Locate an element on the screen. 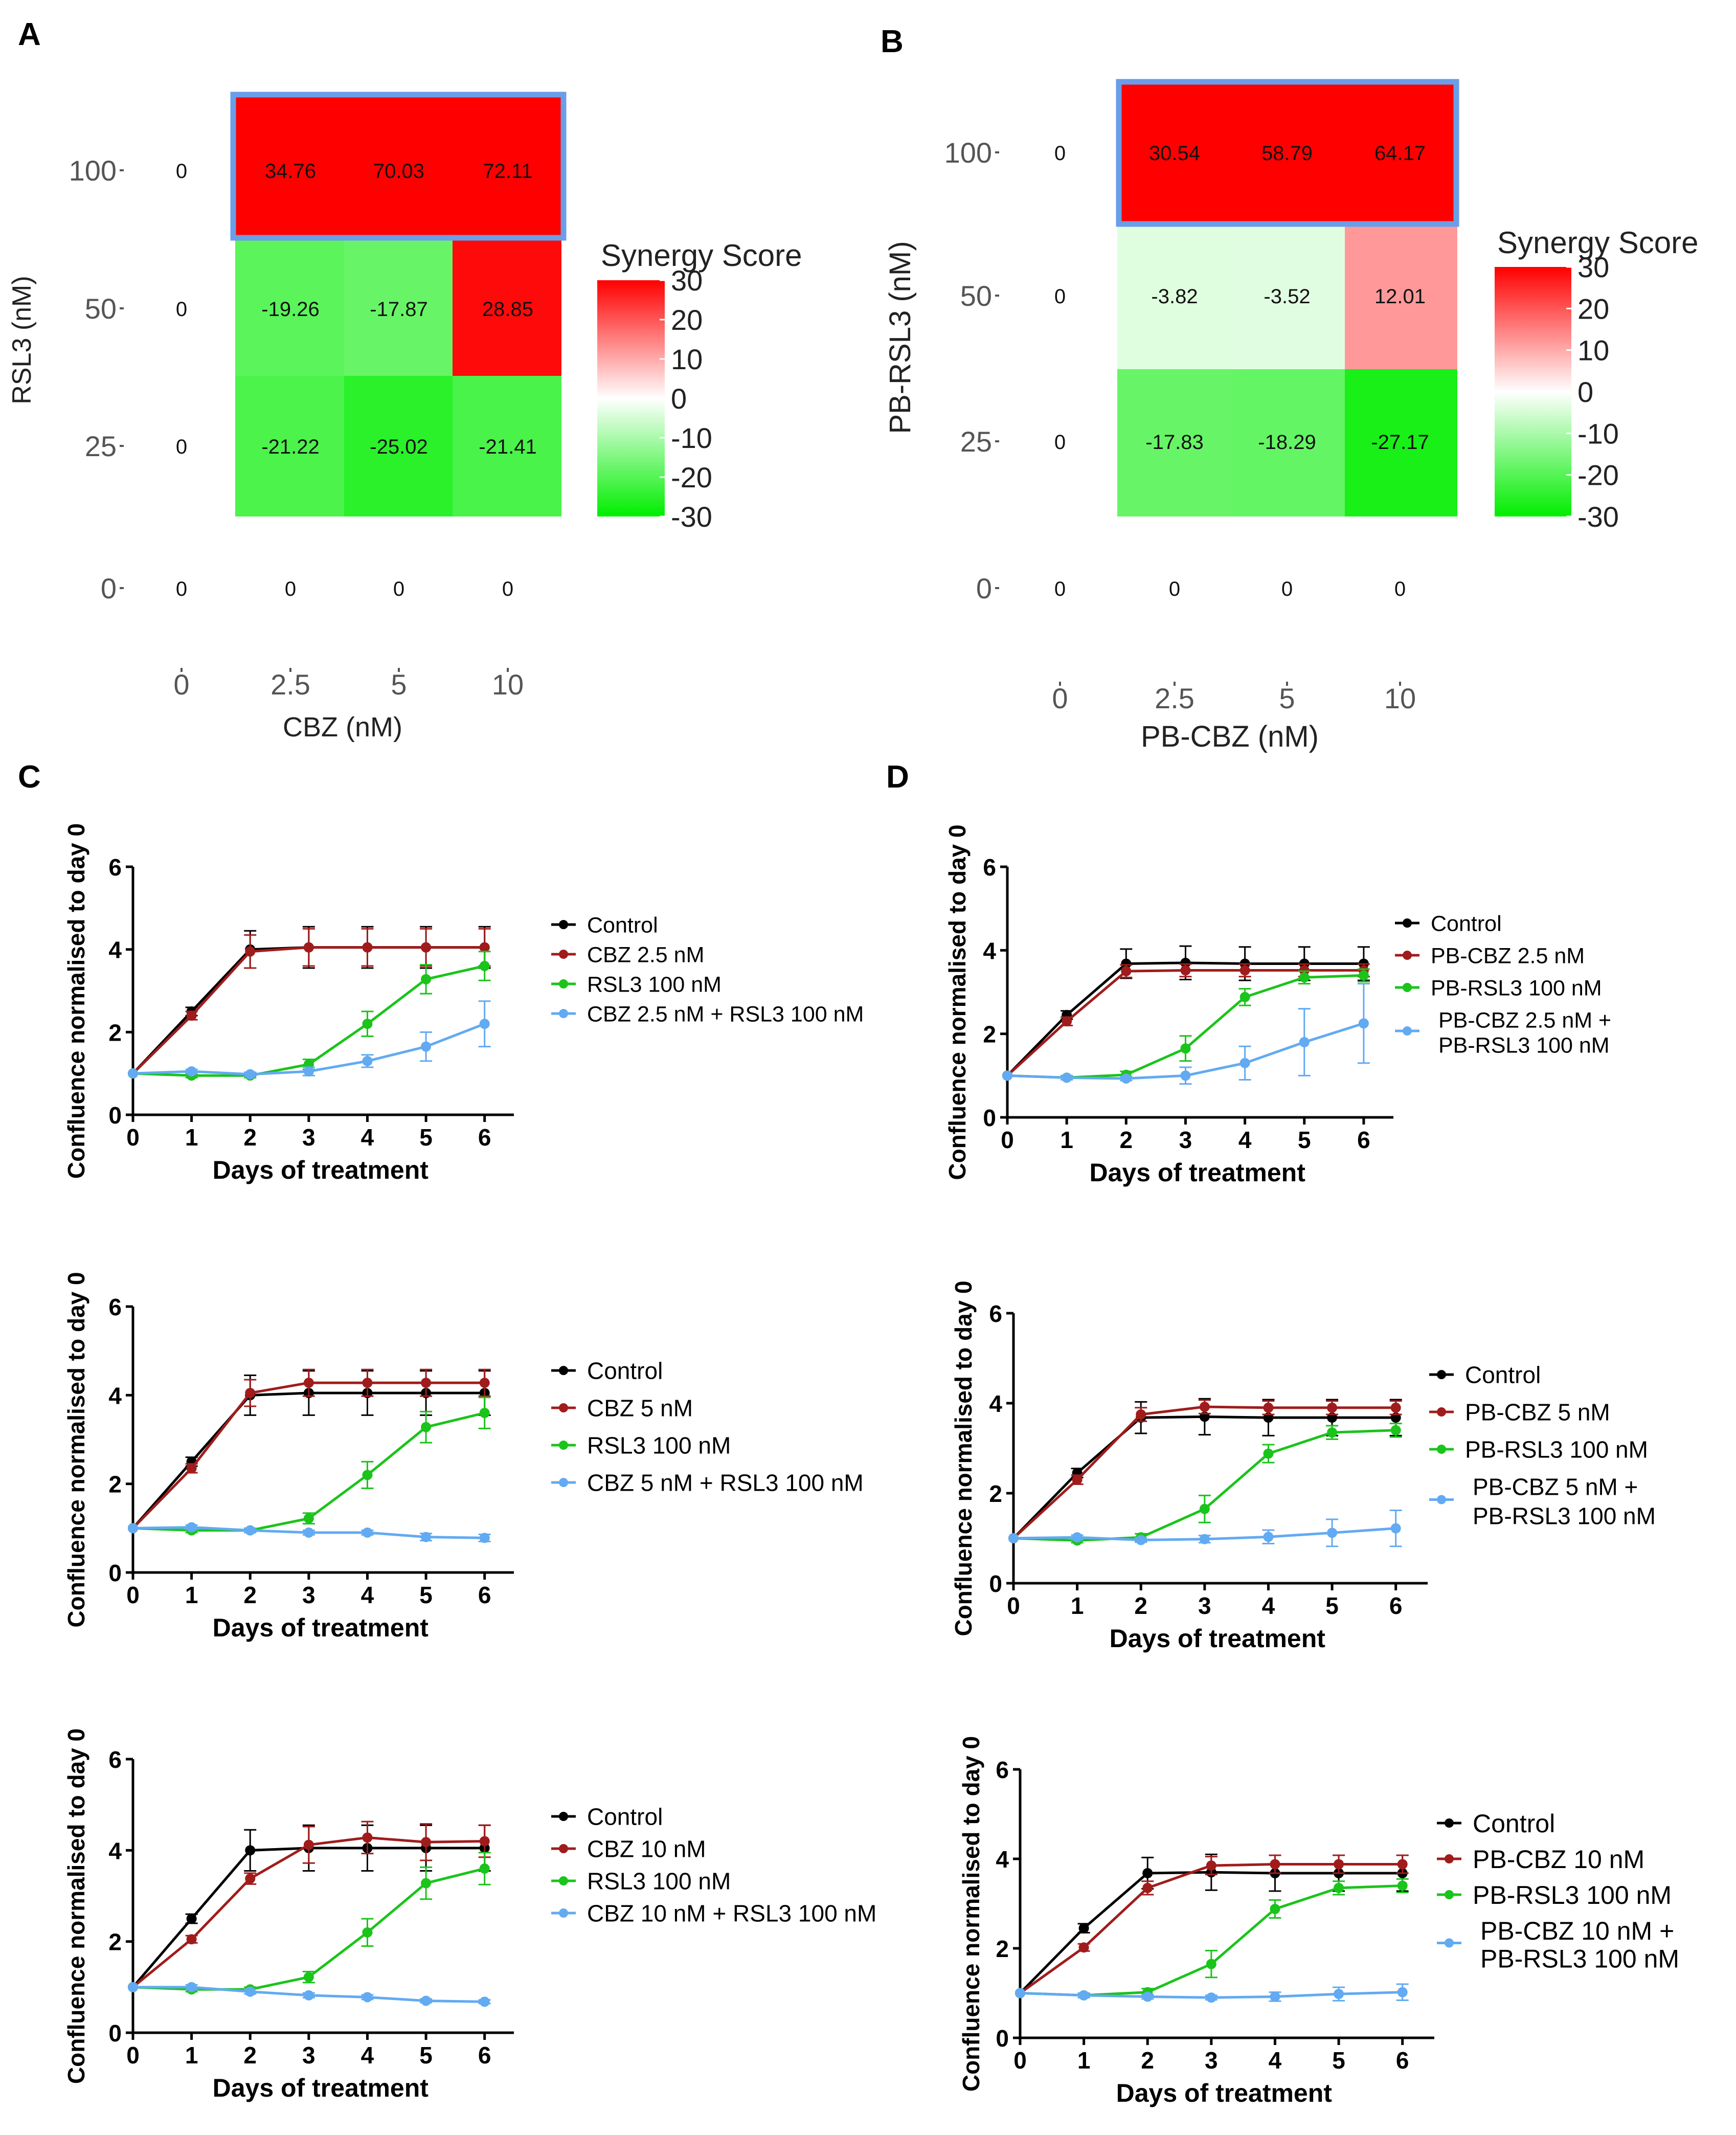 This screenshot has width=1736, height=2135. x-axis-label: Days of treatment is located at coordinates (321, 2088).